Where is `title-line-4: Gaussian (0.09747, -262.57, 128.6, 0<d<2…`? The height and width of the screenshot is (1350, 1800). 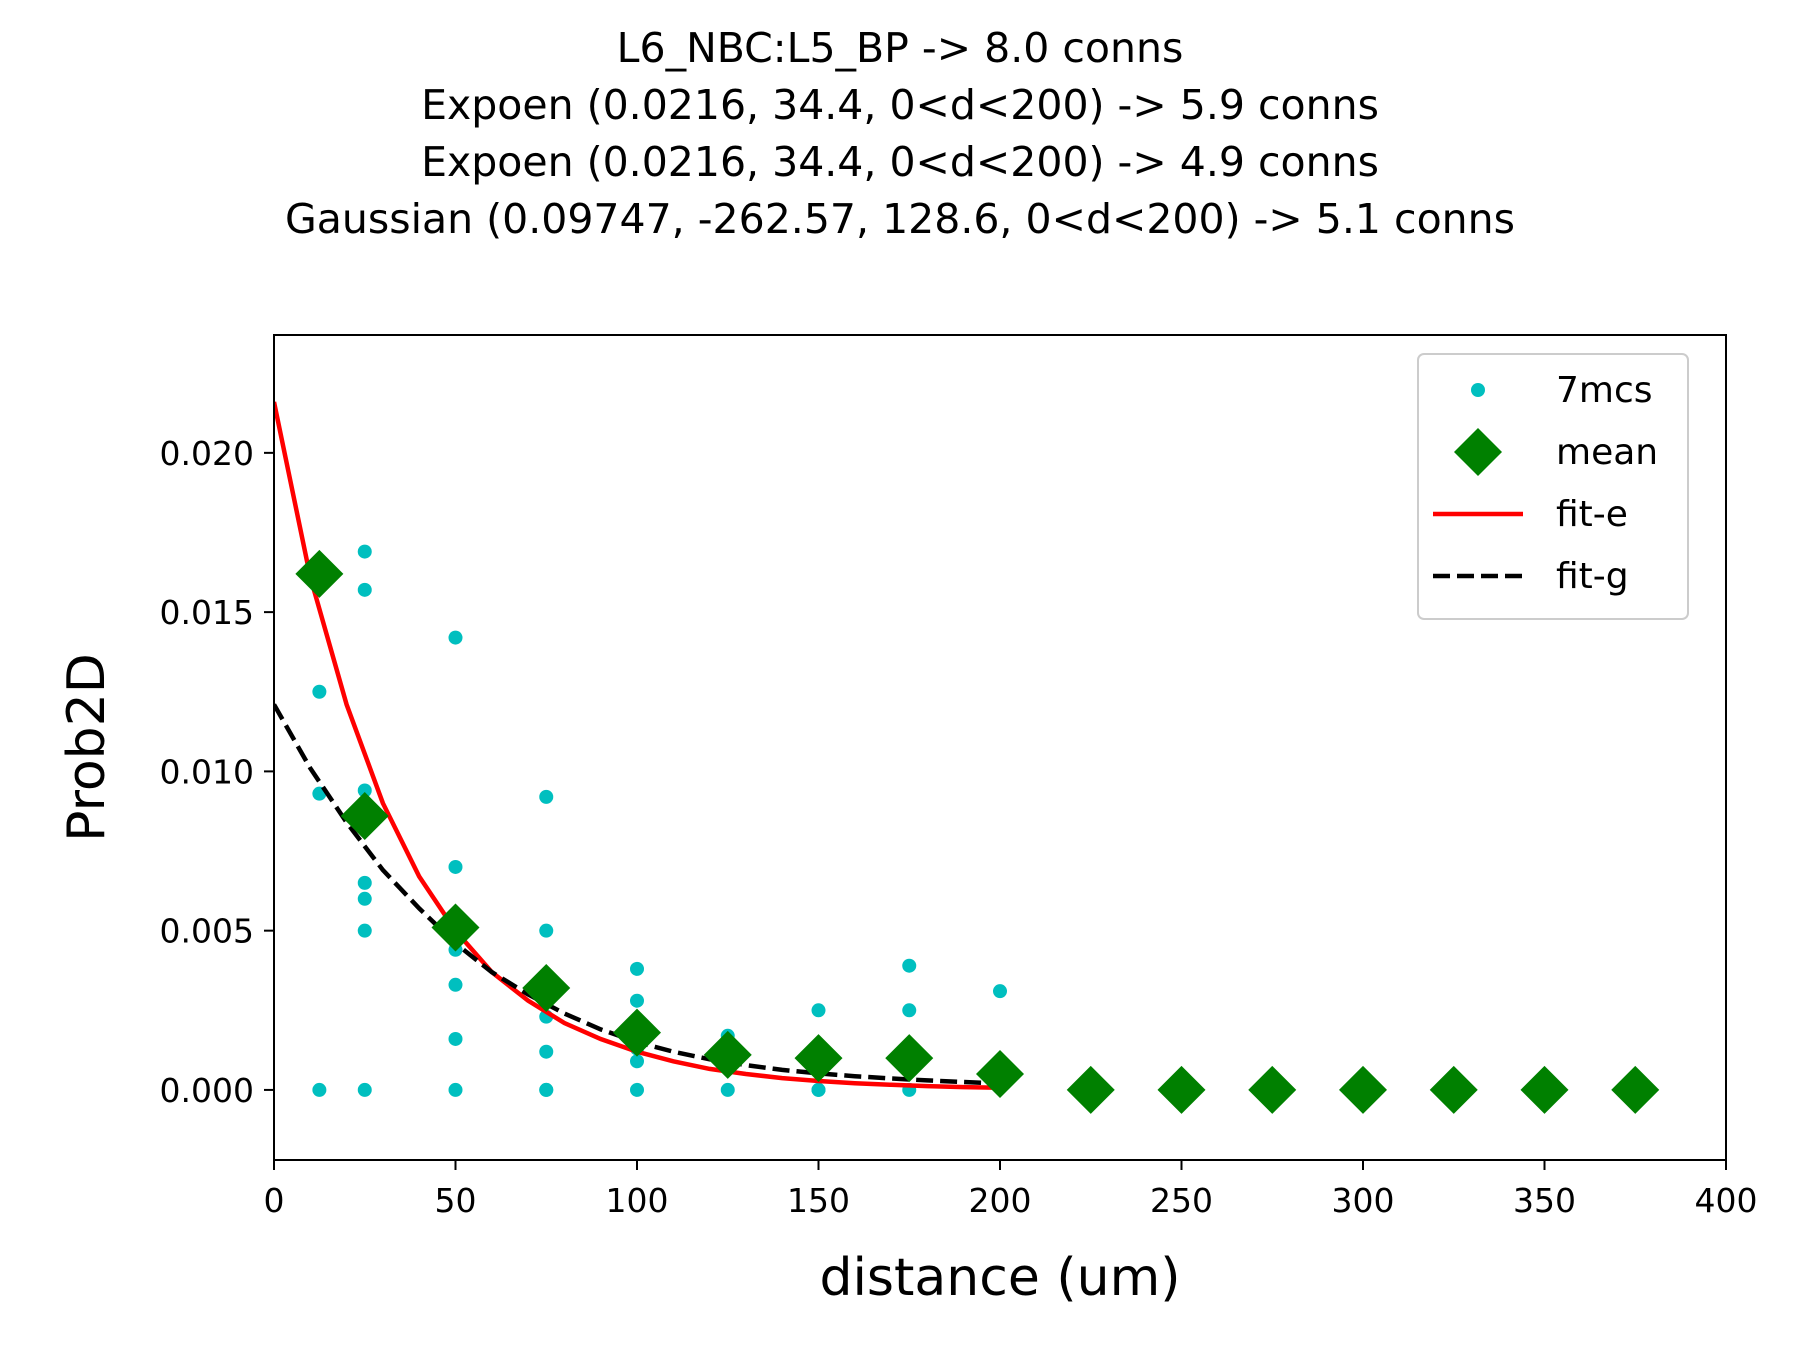
title-line-4: Gaussian (0.09747, -262.57, 128.6, 0<d<2… is located at coordinates (900, 219).